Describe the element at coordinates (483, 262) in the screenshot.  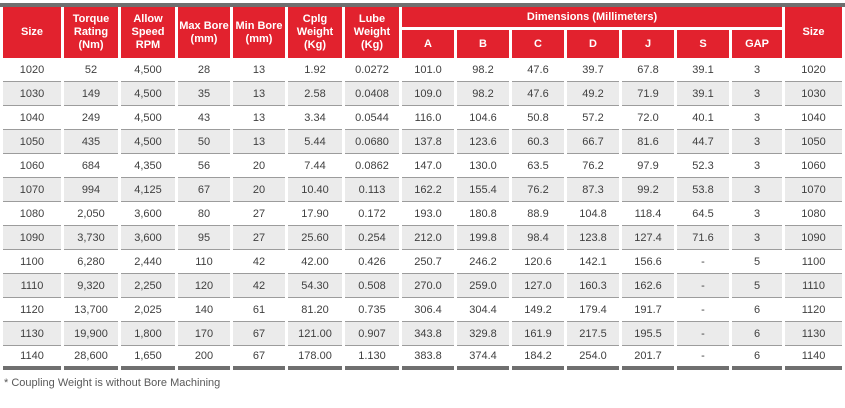
I see `table-cell: 246.2` at that location.